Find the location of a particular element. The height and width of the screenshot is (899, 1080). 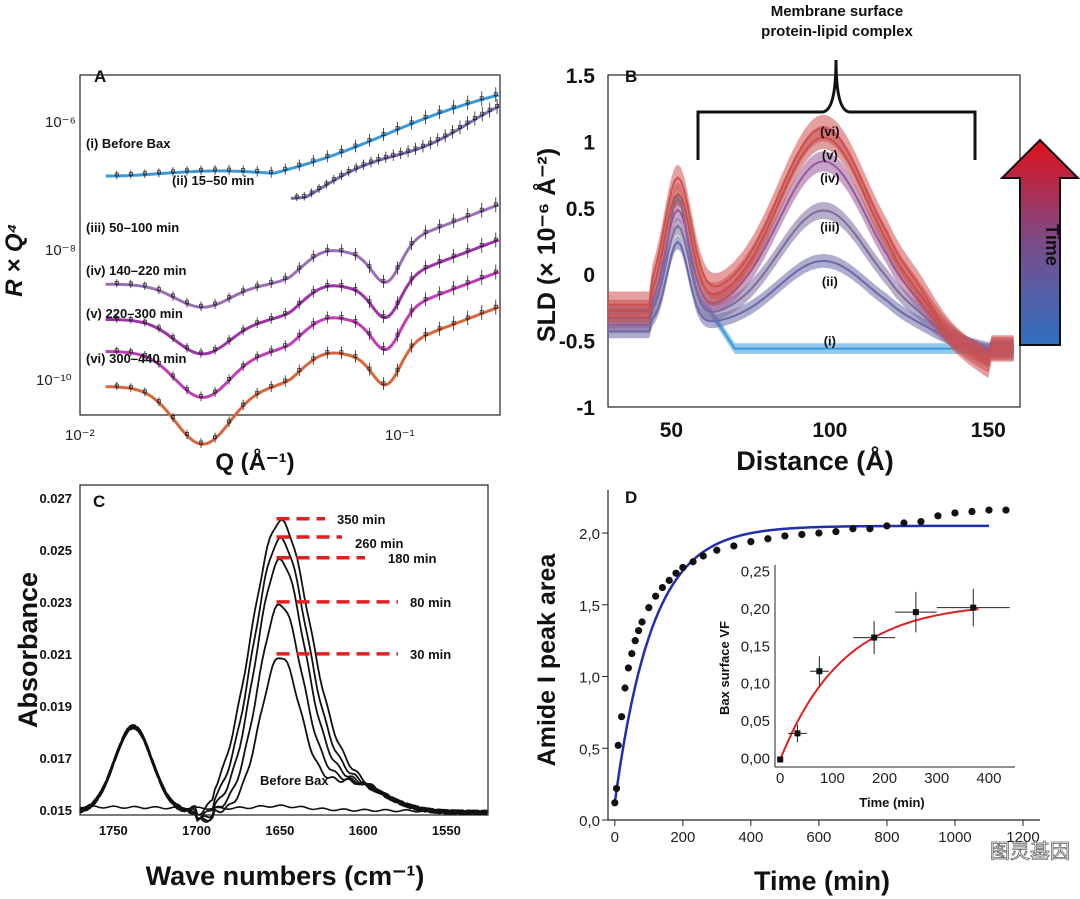

peak-label-3: 180 min is located at coordinates (412, 558).